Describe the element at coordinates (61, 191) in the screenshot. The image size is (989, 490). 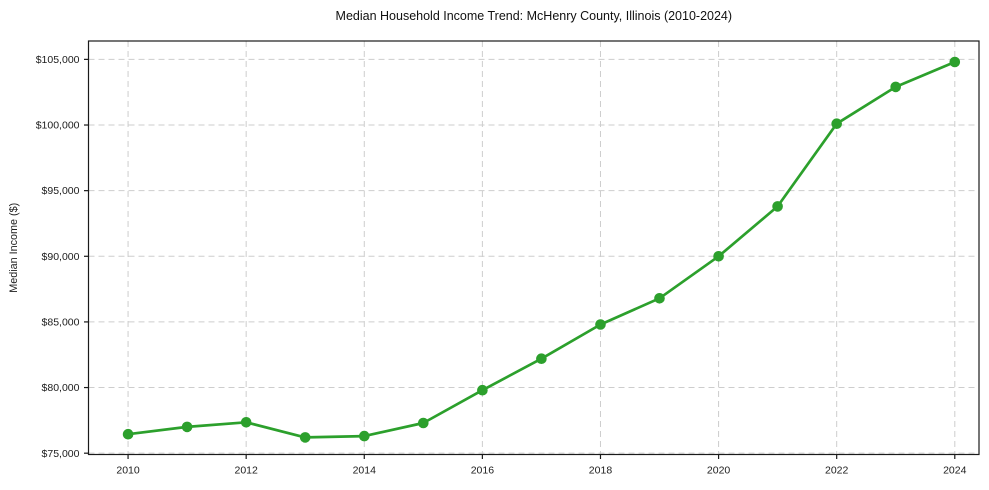
I see `y-tick-label: $95,000` at that location.